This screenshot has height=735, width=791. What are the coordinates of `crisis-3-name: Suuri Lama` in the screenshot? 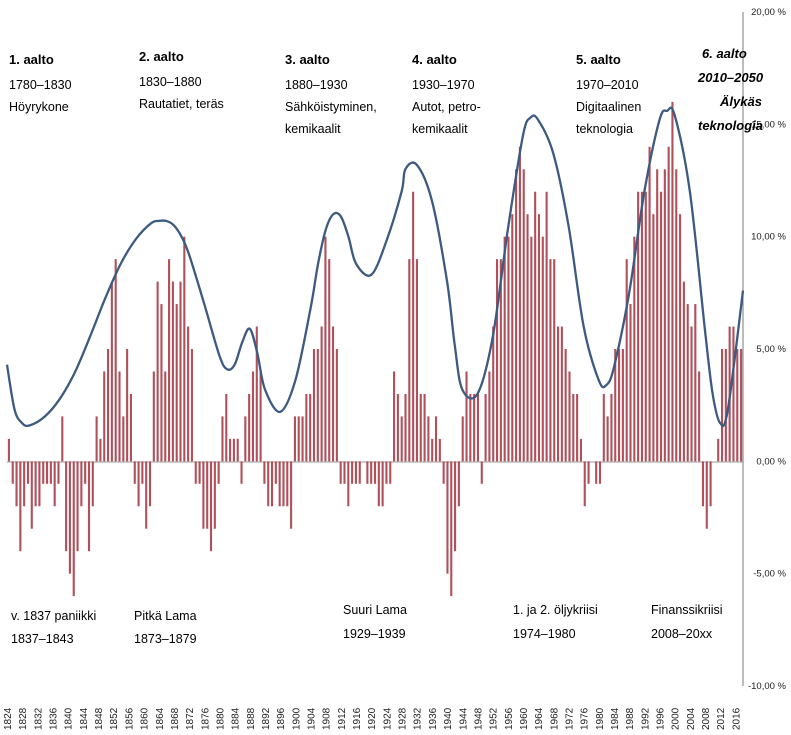 It's located at (375, 610).